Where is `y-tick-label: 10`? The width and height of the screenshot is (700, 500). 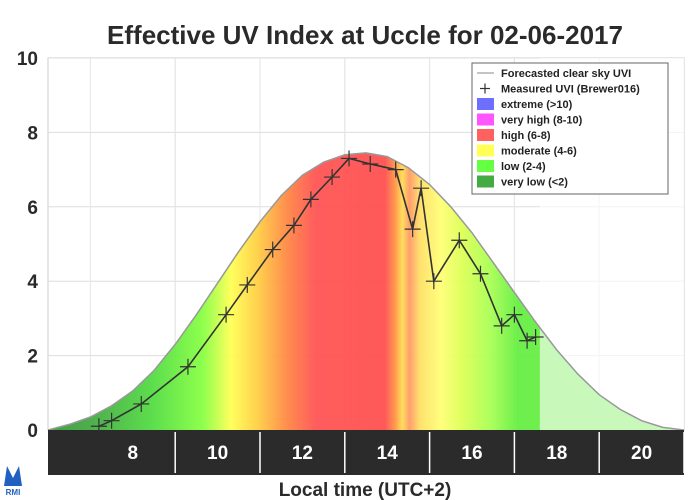
y-tick-label: 10 is located at coordinates (27, 59).